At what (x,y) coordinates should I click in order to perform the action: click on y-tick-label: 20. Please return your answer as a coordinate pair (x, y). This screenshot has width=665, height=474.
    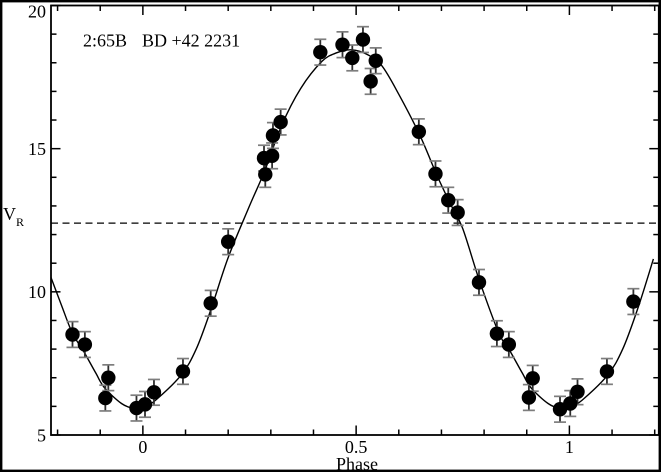
    Looking at the image, I should click on (37, 11).